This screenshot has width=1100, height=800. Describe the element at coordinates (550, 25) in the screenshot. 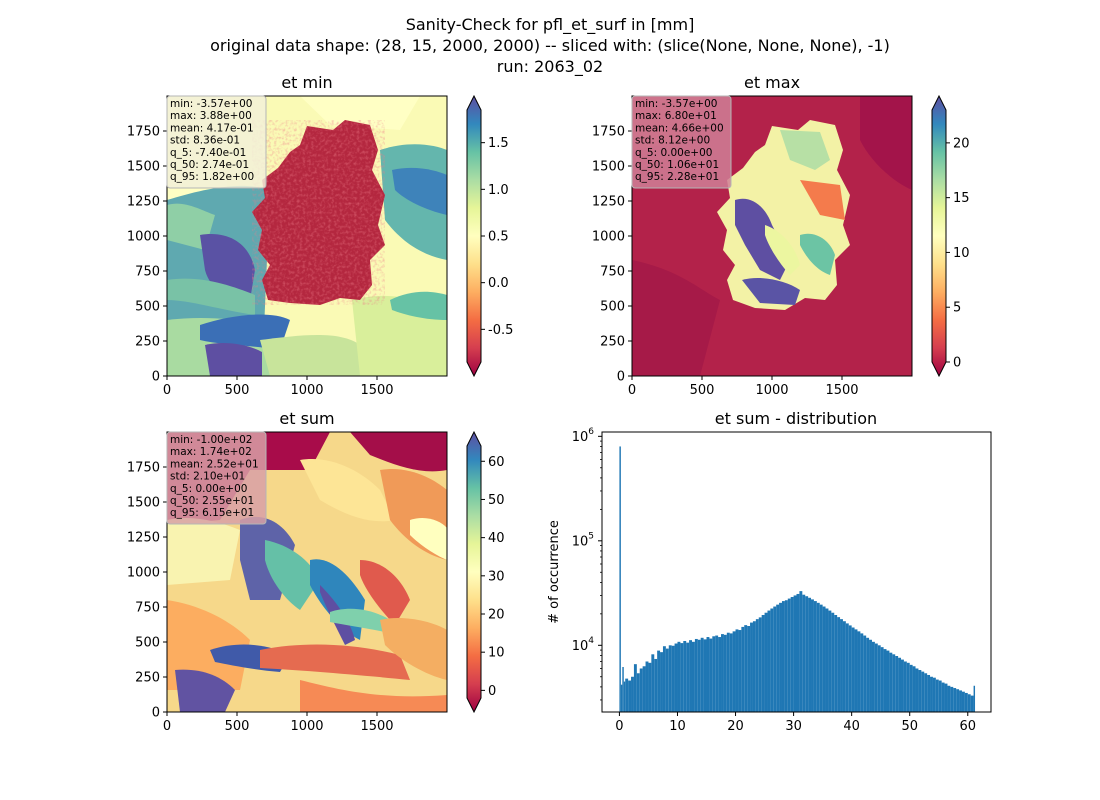

I see `figure-title-line-1: Sanity-Check for pfl_et_surf in [mm]` at that location.